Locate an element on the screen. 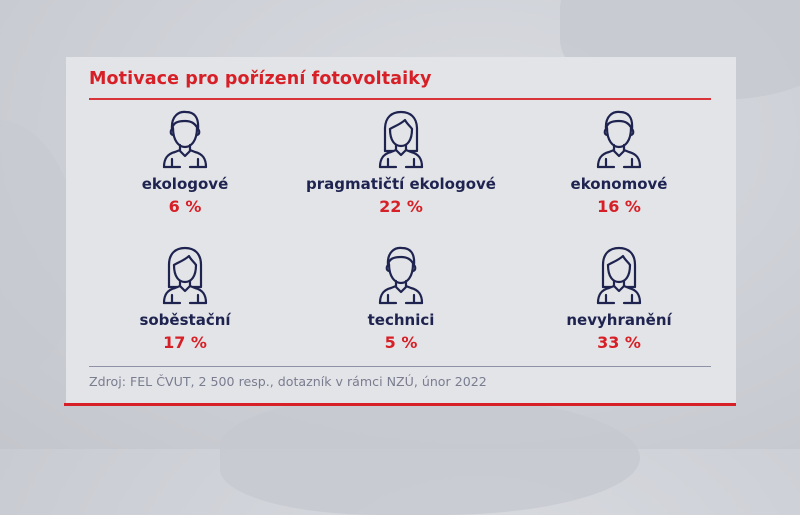 The height and width of the screenshot is (515, 800). group-sobestacni: soběstační 17 % is located at coordinates (185, 297).